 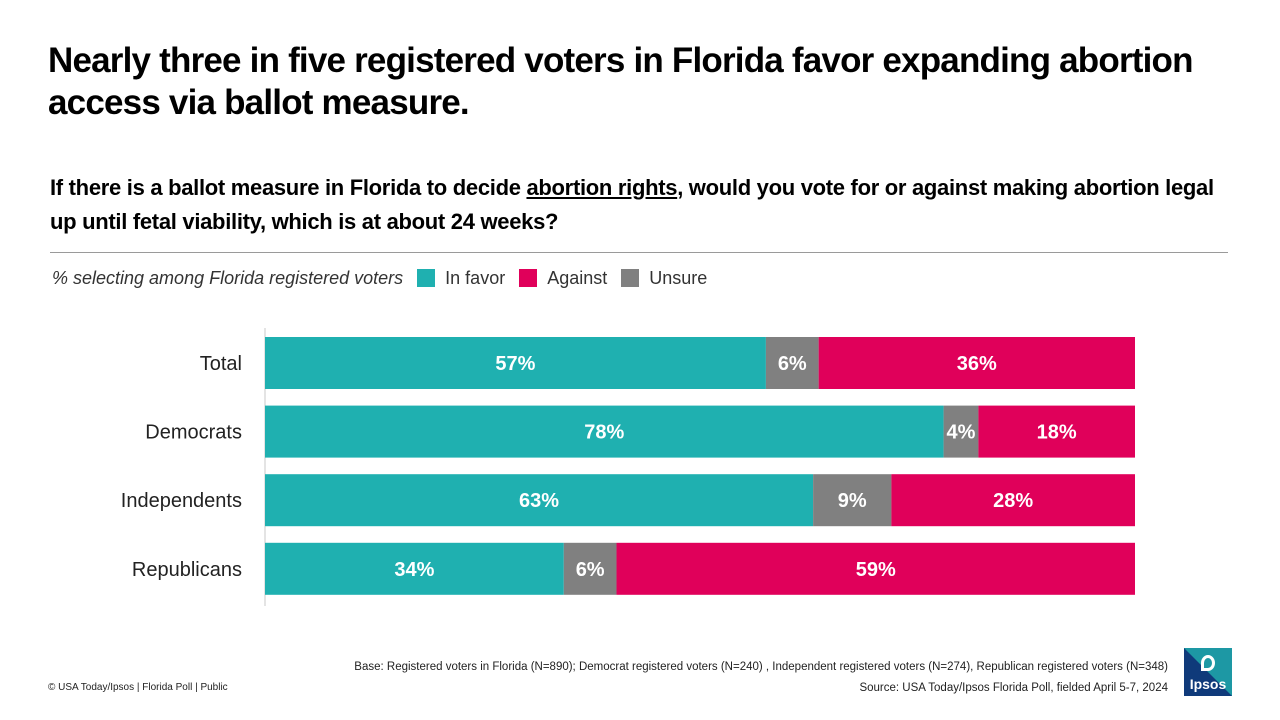 I want to click on data-label-unsure: 9%, so click(x=852, y=501).